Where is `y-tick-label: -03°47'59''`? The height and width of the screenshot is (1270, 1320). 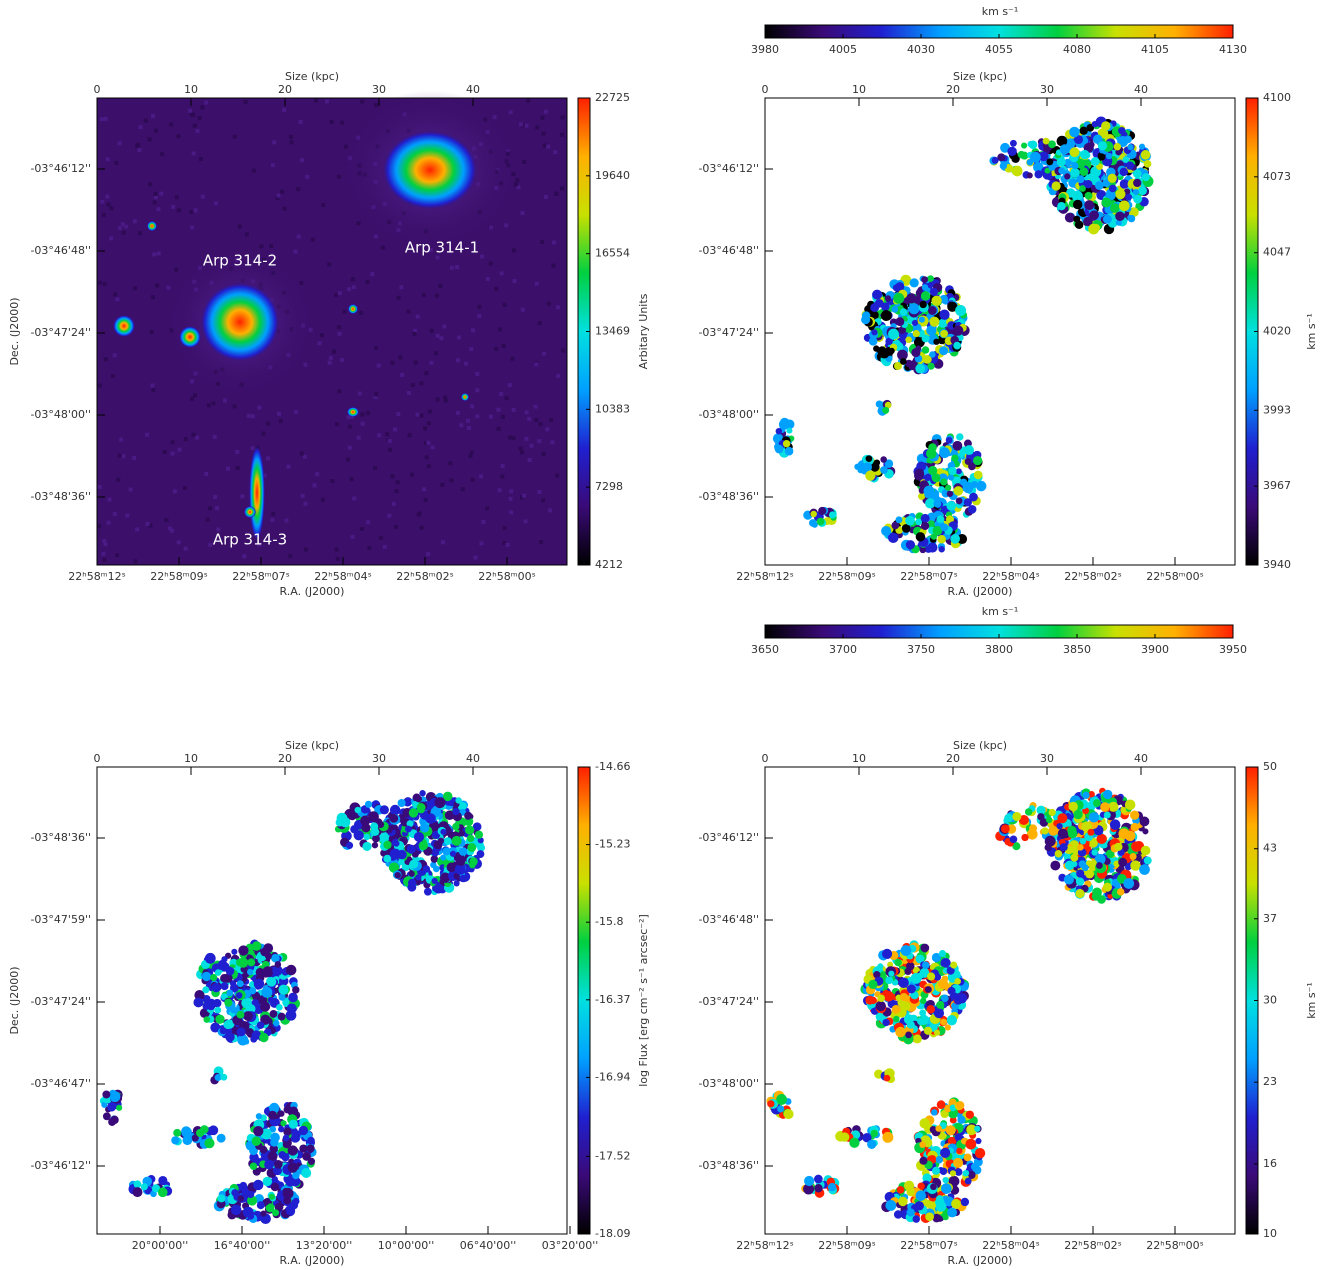
y-tick-label: -03°47'59'' is located at coordinates (60, 919).